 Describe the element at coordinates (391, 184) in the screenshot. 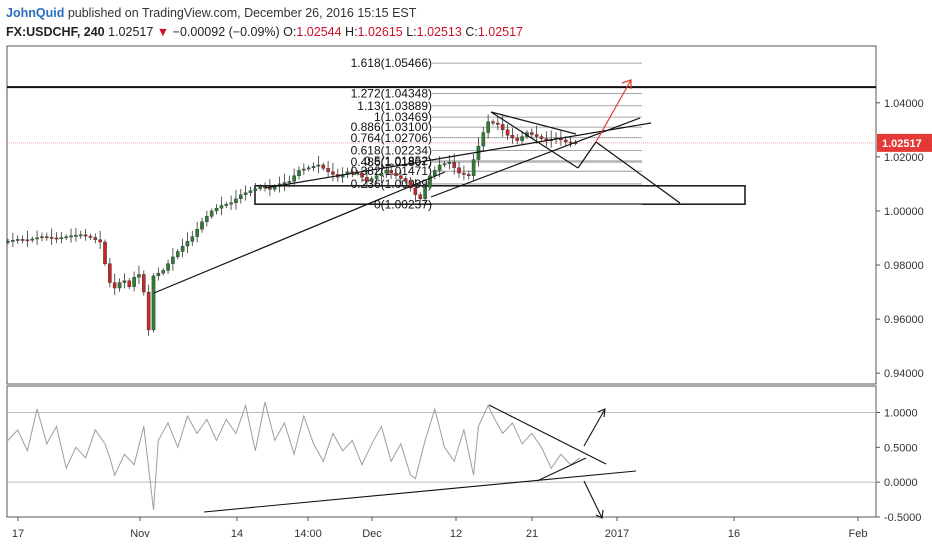

I see `fib-level-label: 0.236(1.00999)` at that location.